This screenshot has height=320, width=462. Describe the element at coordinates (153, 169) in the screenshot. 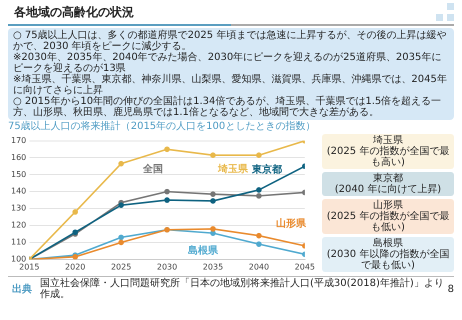

I see `series-label: 全国` at that location.